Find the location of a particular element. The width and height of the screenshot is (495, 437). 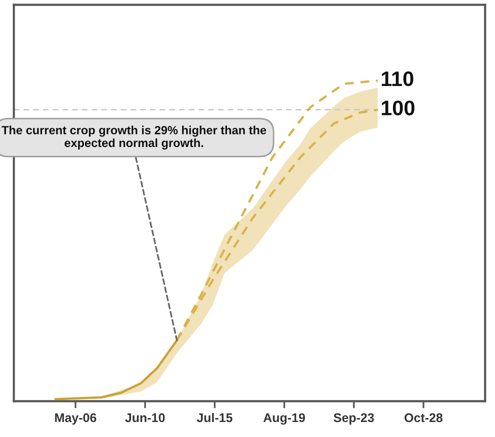

x-tick-label: Jul-15 is located at coordinates (214, 417).